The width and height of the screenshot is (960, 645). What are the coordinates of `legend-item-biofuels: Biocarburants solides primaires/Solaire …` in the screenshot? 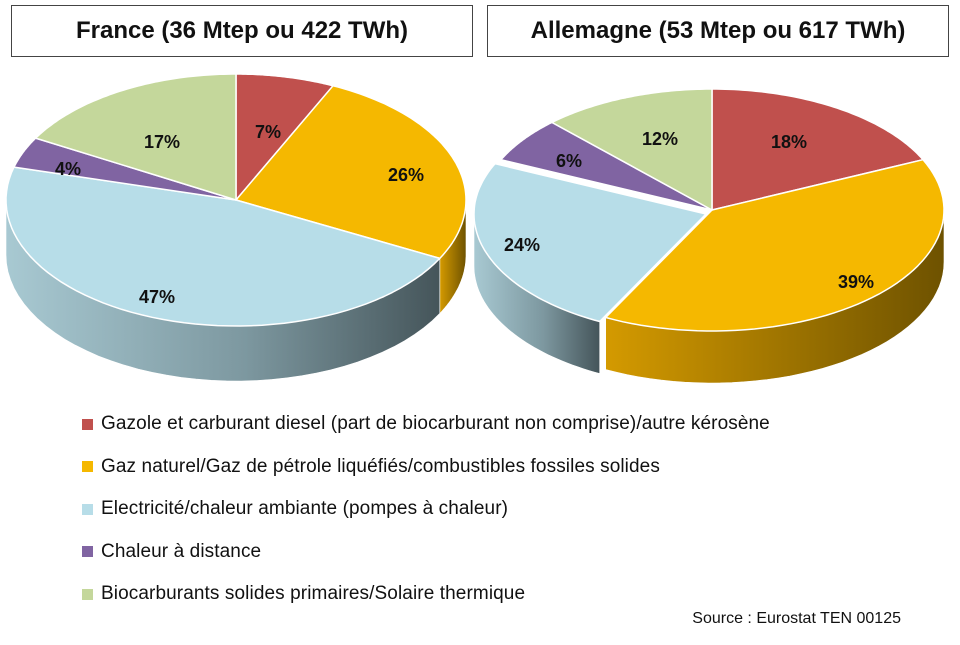 It's located at (426, 594).